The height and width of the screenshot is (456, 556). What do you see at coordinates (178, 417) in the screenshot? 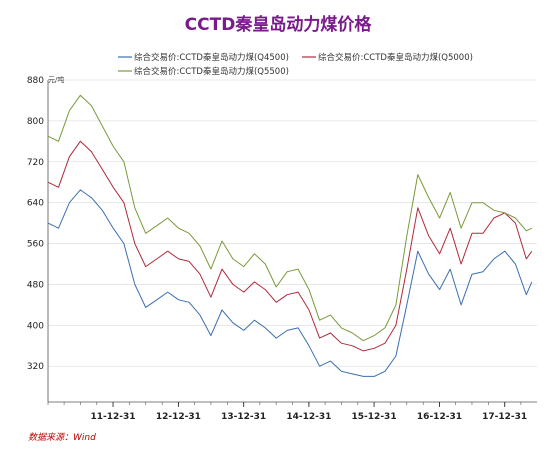
I see `x-tick-label: 12-12-31` at bounding box center [178, 417].